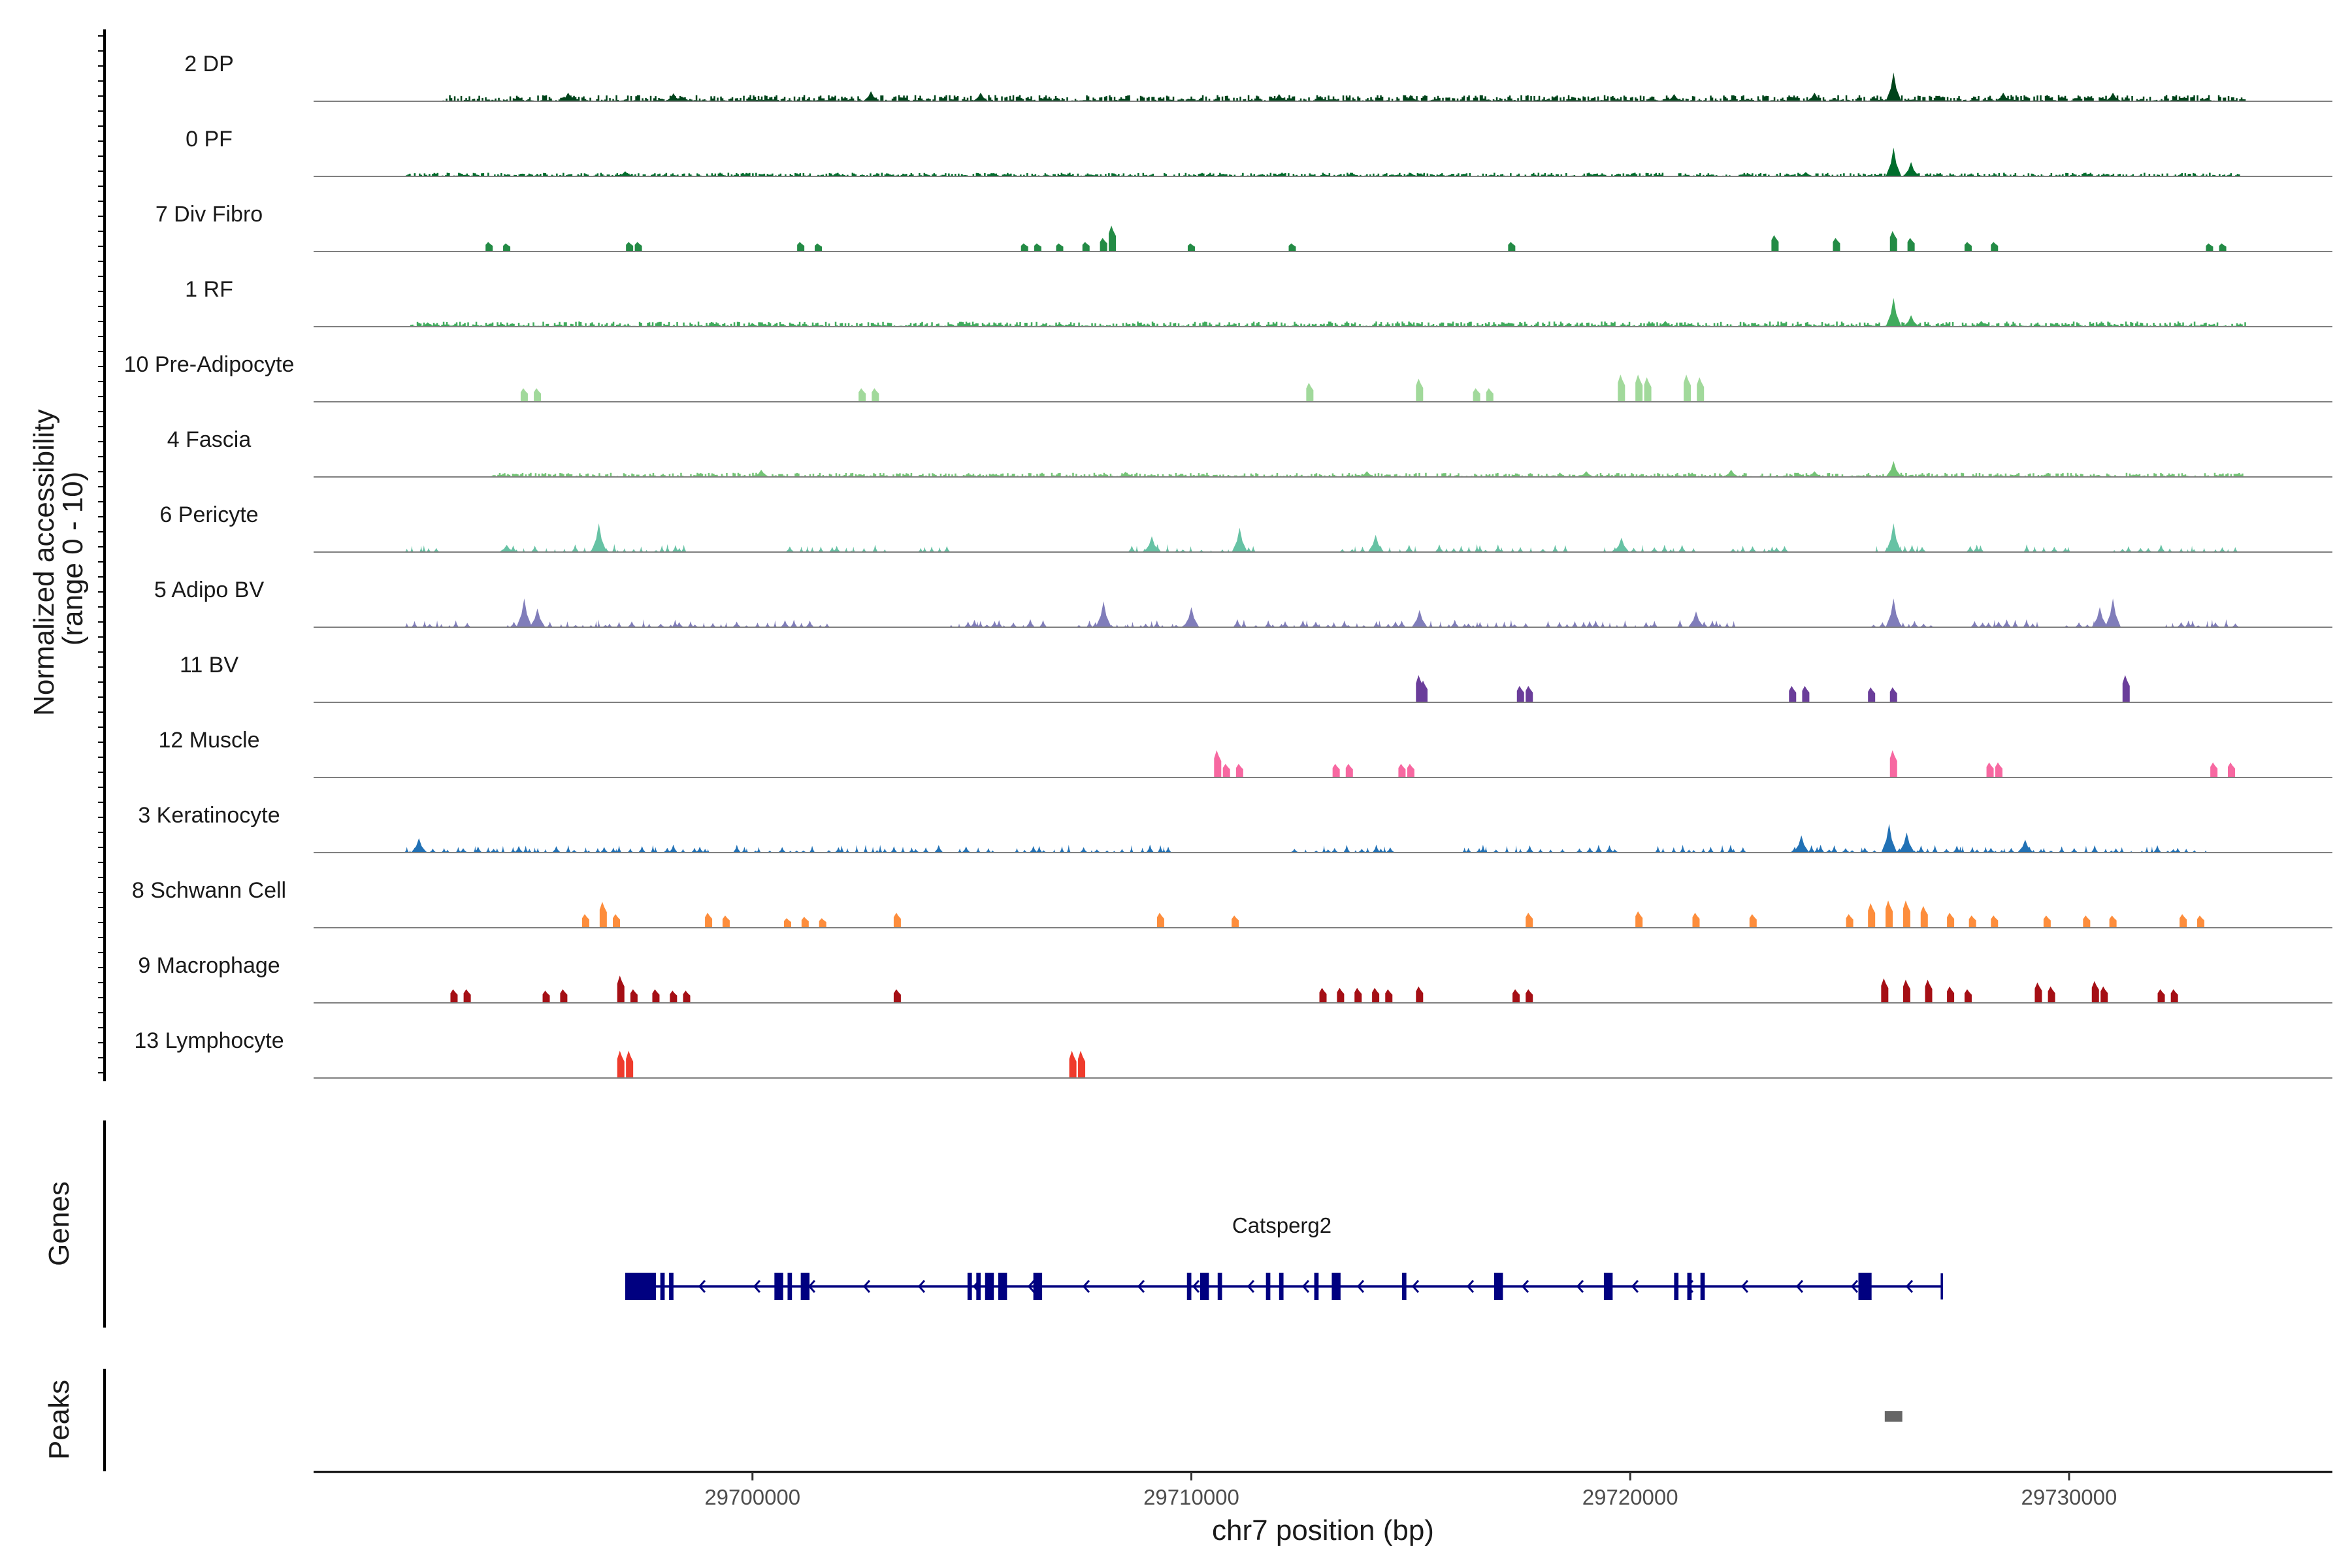 The width and height of the screenshot is (2352, 1568). What do you see at coordinates (1228, 377) in the screenshot?
I see `track-10-pre-adipocyte: 10 Pre-Adipocyte` at bounding box center [1228, 377].